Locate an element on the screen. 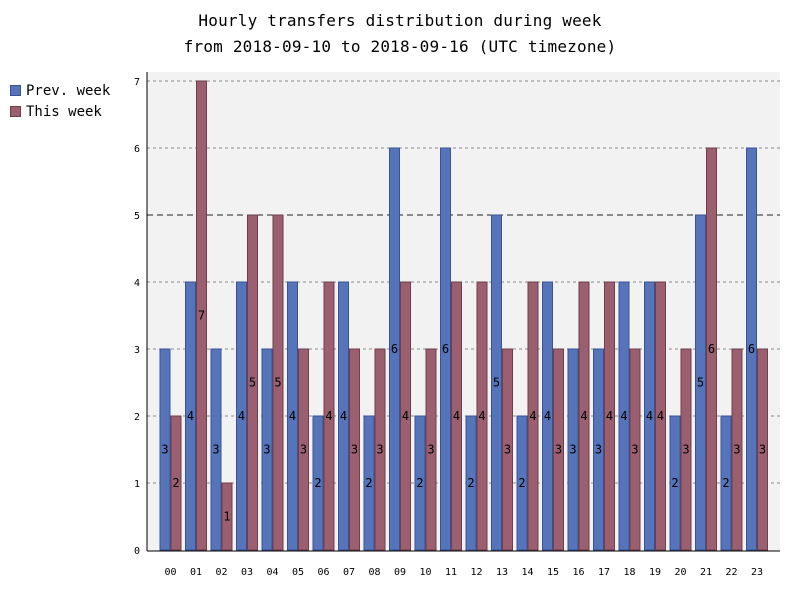  data-label-this-week: 1 is located at coordinates (226, 517).